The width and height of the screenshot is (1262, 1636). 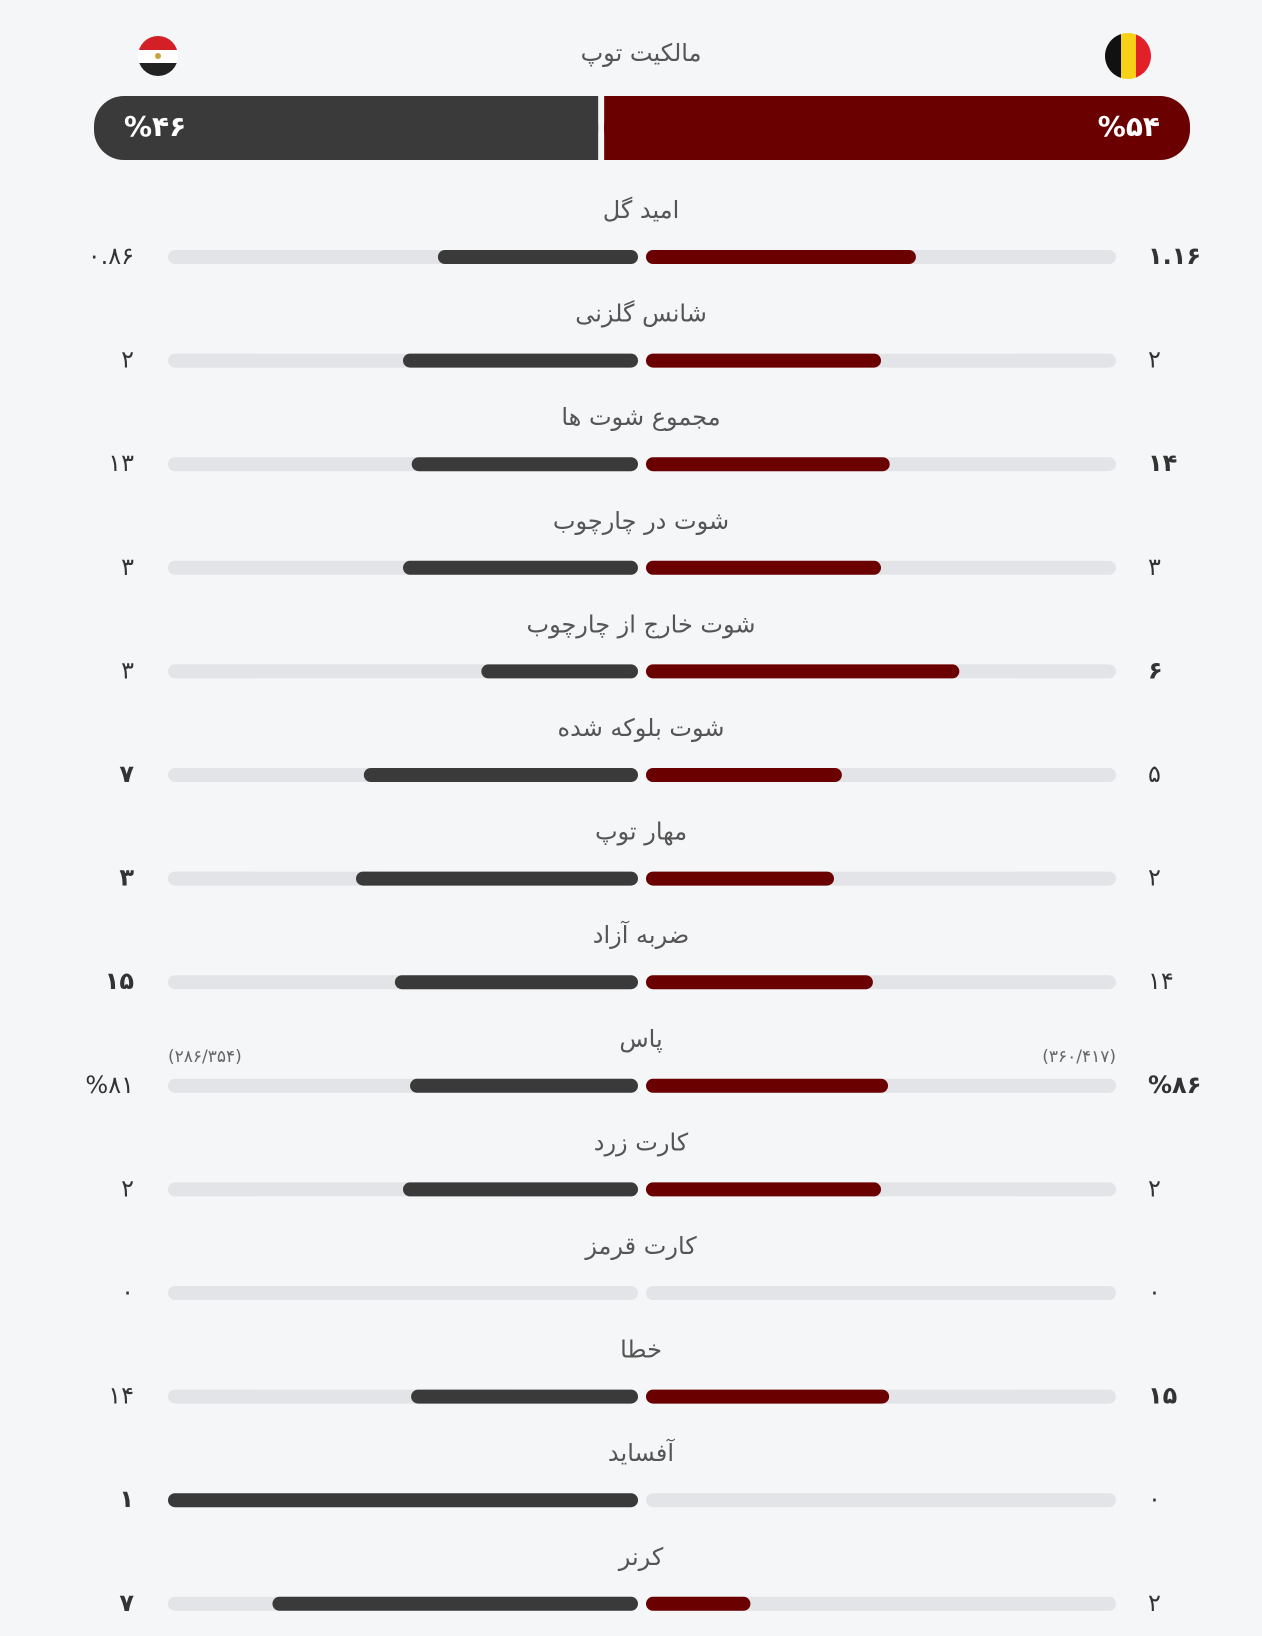 What do you see at coordinates (126, 1499) in the screenshot?
I see `away-value: ۱` at bounding box center [126, 1499].